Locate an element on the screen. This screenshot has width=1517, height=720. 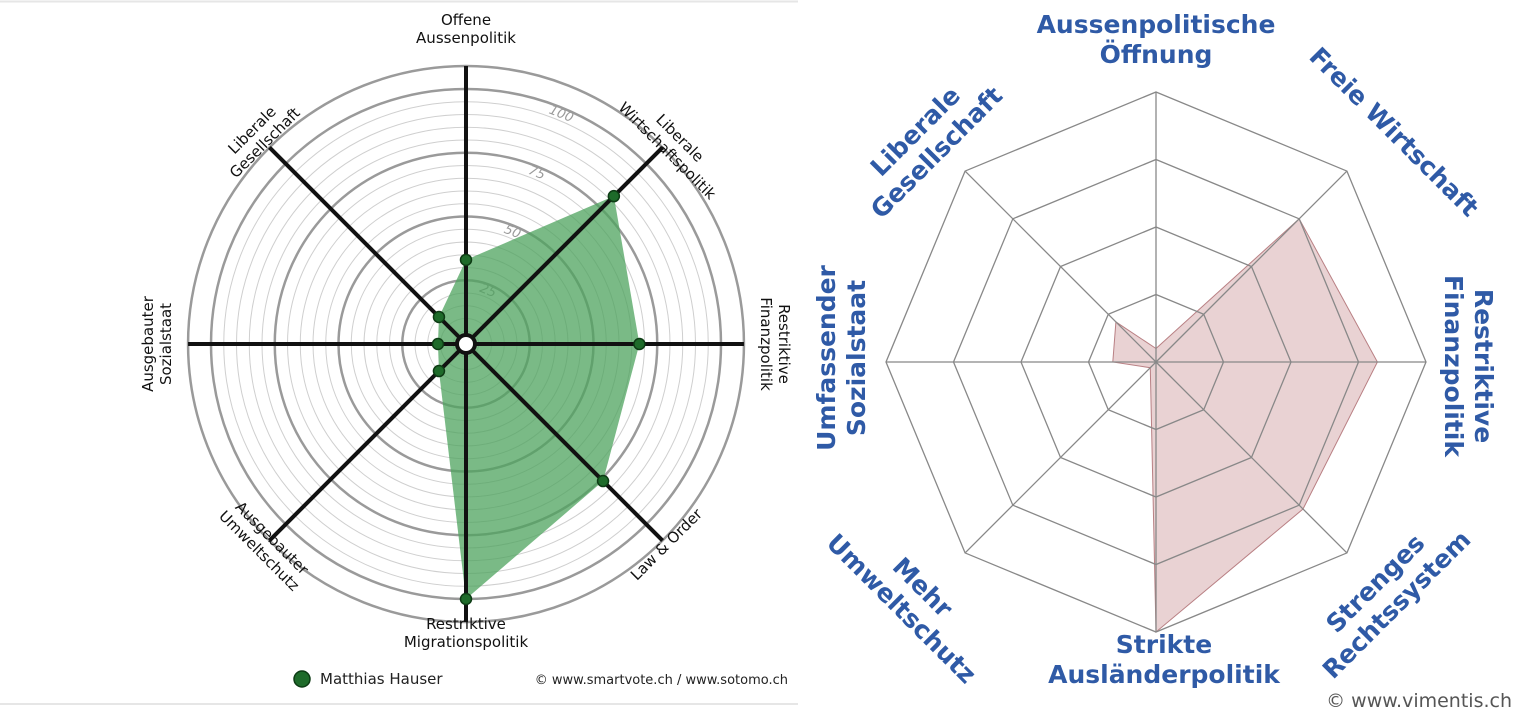
axis-label: Freie Wirtschaft is located at coordinates (1394, 132).